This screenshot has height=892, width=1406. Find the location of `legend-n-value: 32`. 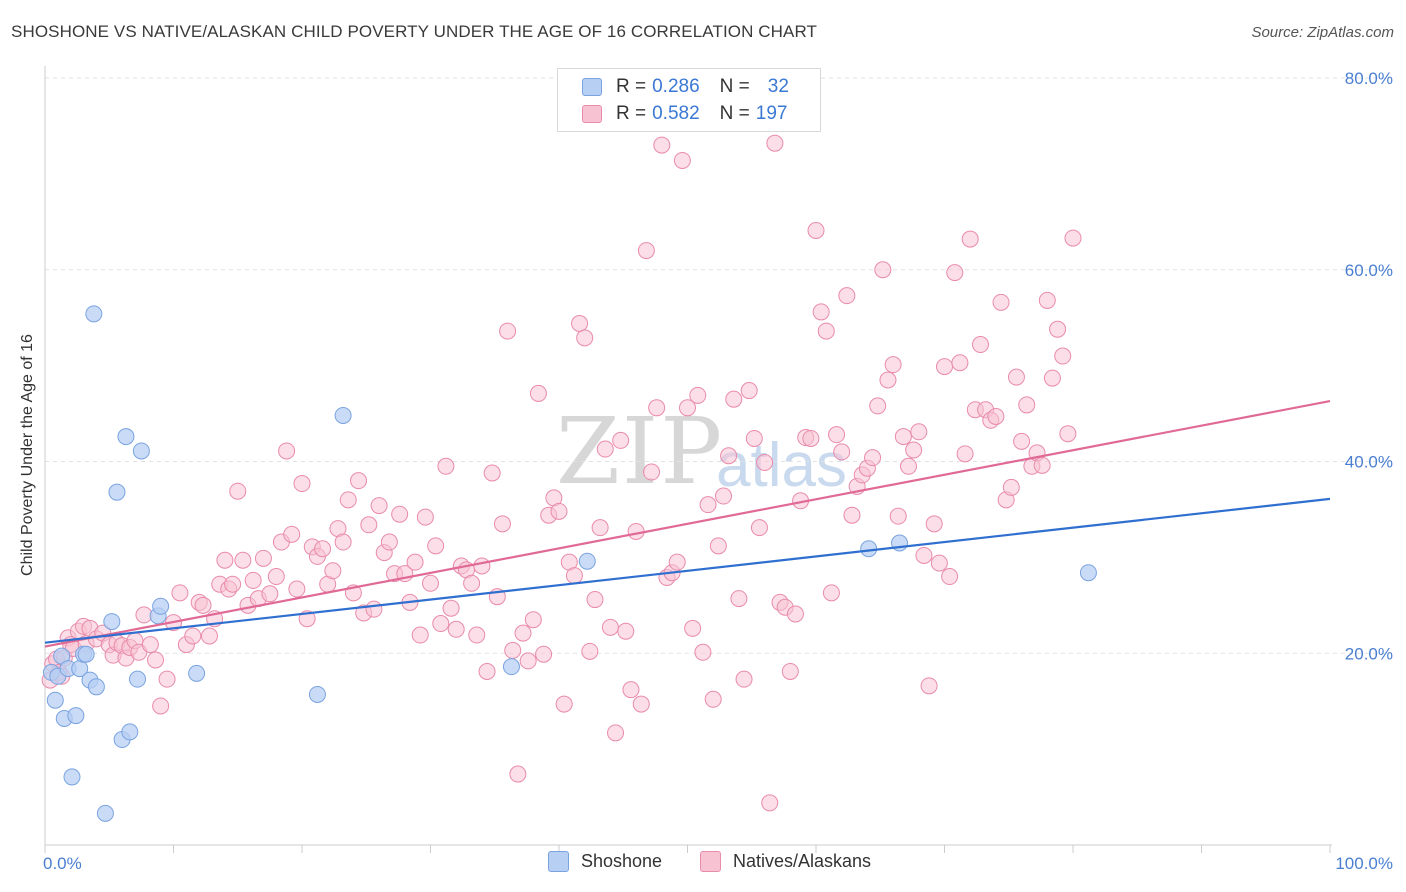

legend-n-value: 32 is located at coordinates (778, 86).